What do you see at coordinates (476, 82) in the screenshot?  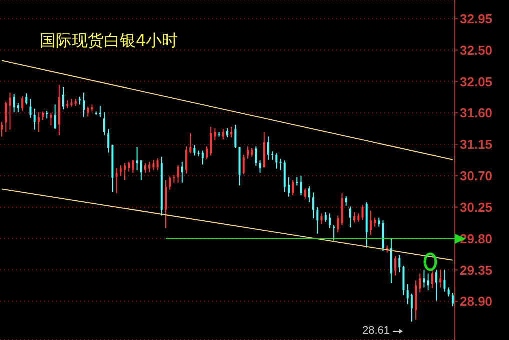 I see `y-tick-label: 32.05` at bounding box center [476, 82].